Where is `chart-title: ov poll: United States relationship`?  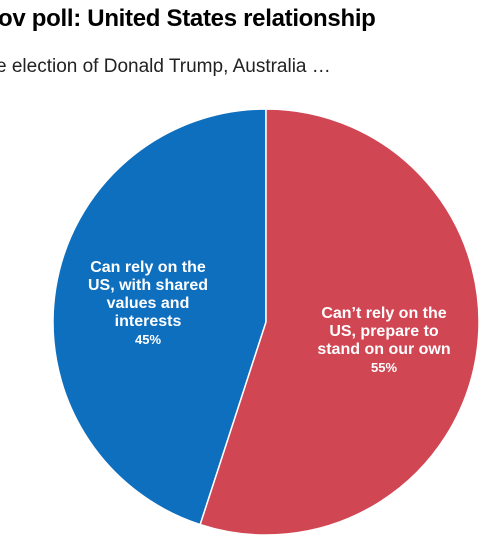 chart-title: ov poll: United States relationship is located at coordinates (188, 18).